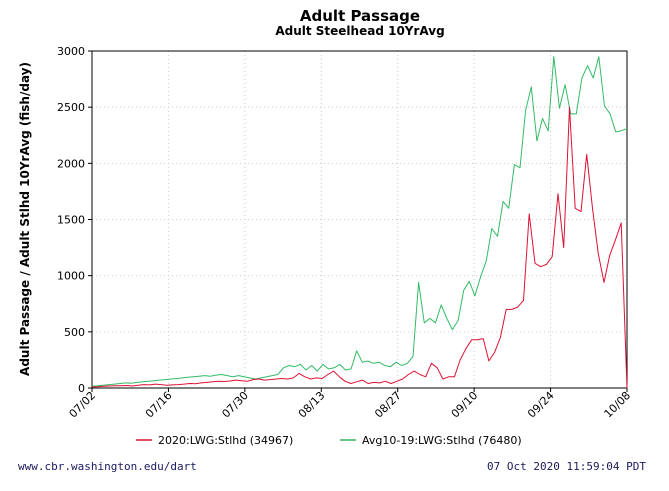 The image size is (669, 491). Describe the element at coordinates (350, 404) in the screenshot. I see `x-axis: 07/02 07/16 07/30 08/13 08/27 09/10 09/24 10/08` at that location.